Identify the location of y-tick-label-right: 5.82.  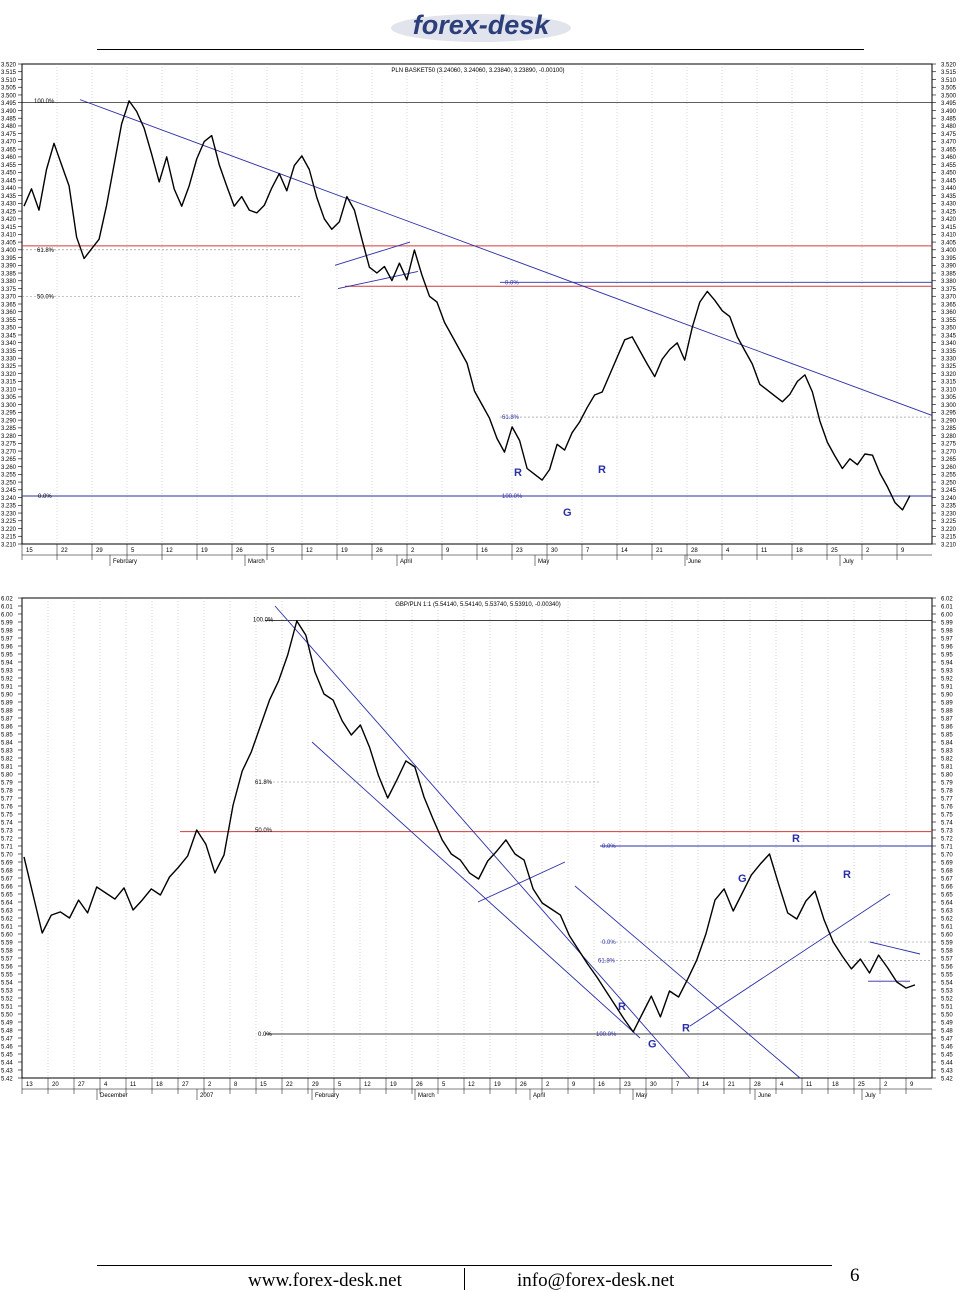
(947, 759).